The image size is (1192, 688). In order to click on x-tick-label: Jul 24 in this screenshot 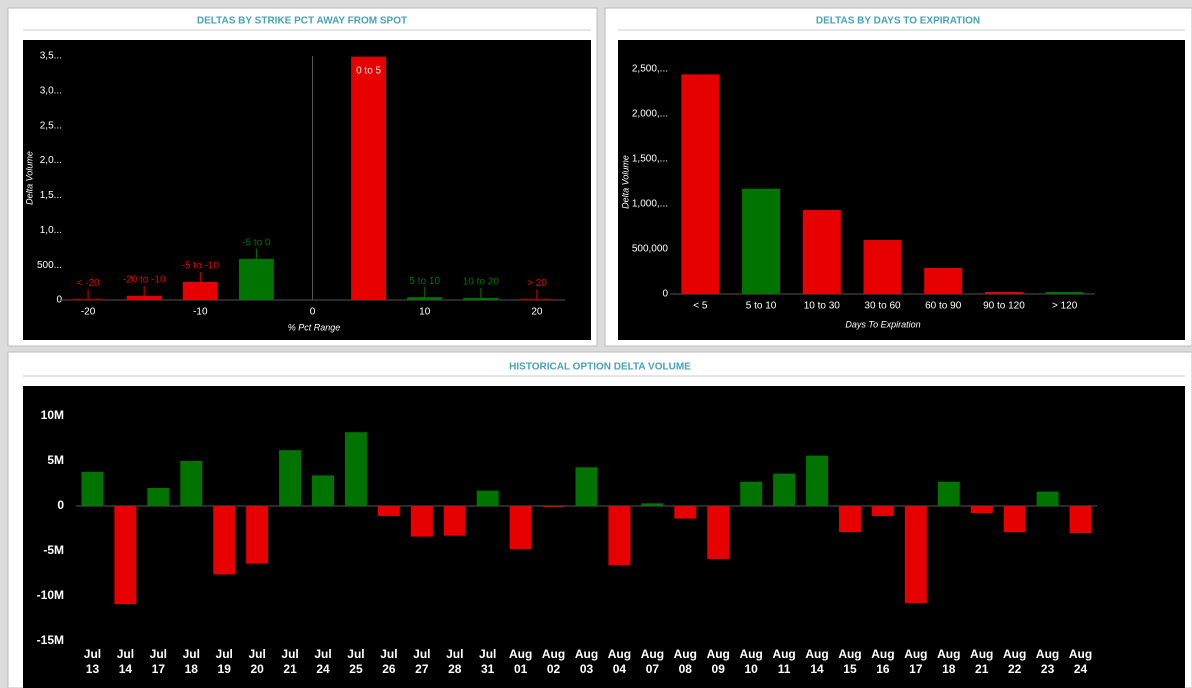, I will do `click(322, 661)`.